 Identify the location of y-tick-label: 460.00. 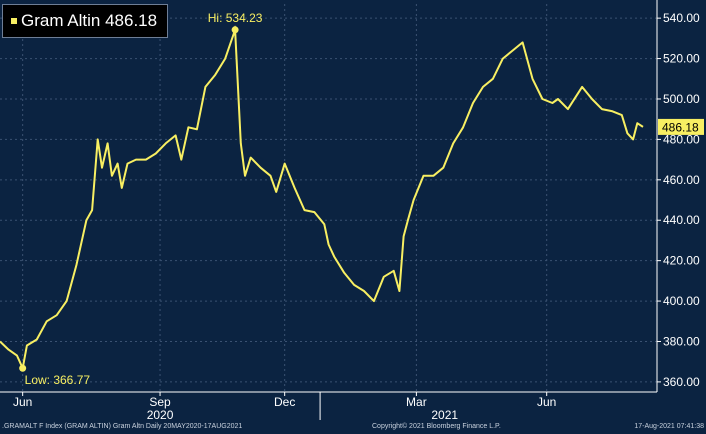
(681, 180).